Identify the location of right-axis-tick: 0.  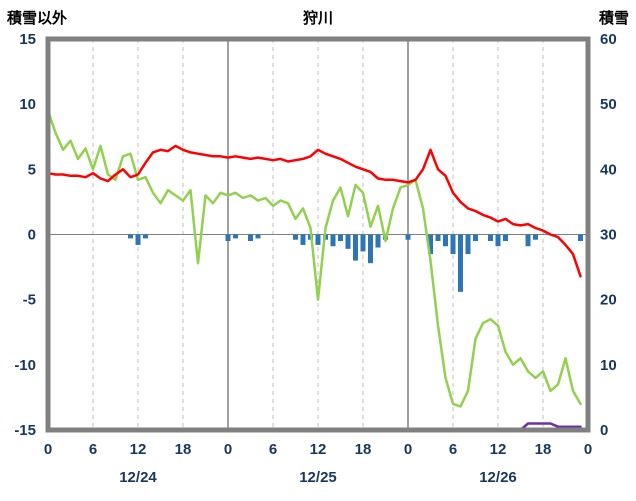
(604, 430).